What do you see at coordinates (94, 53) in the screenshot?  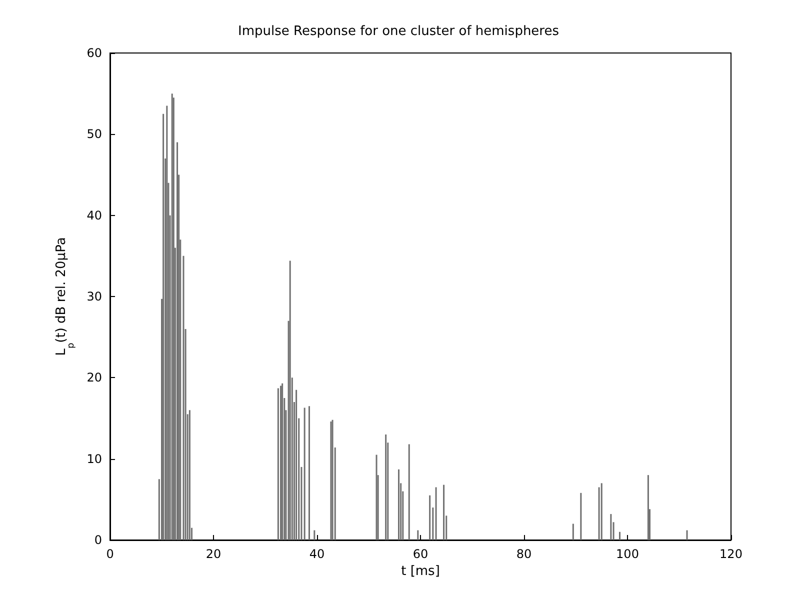 I see `y-tick-label: 60` at bounding box center [94, 53].